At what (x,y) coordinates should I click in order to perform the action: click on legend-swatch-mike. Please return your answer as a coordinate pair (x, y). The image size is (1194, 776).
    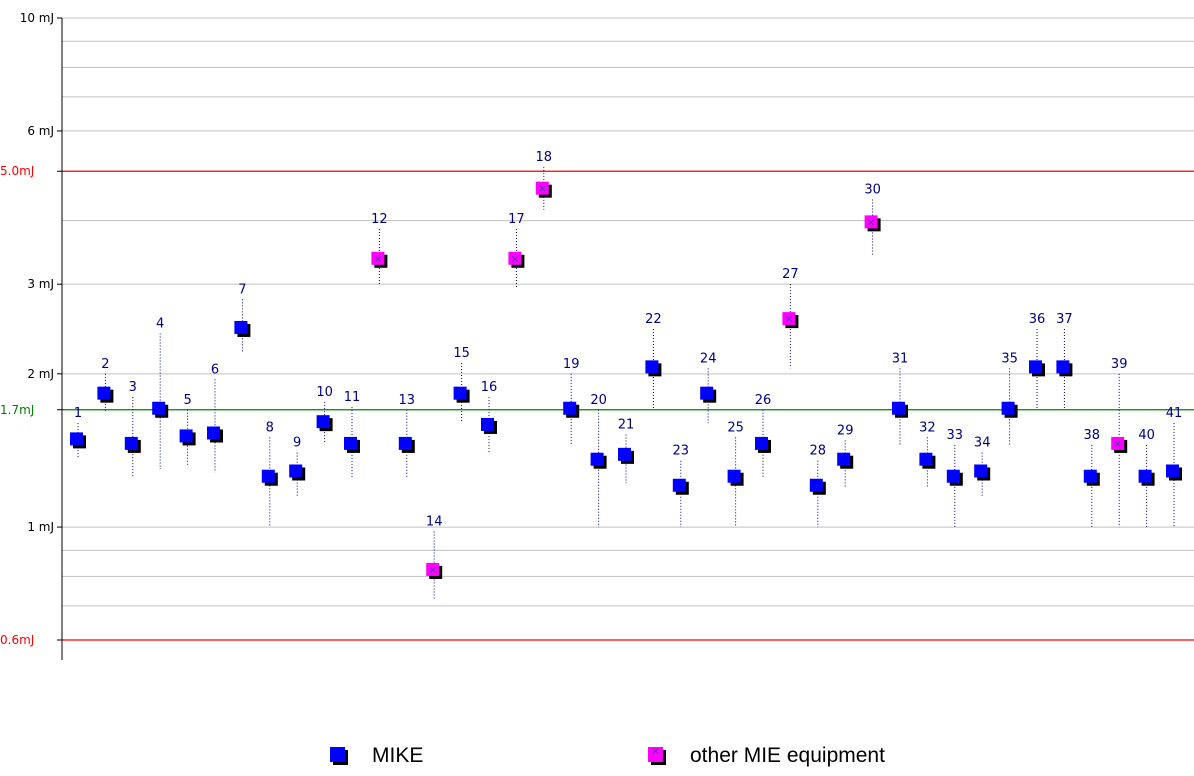
    Looking at the image, I should click on (339, 756).